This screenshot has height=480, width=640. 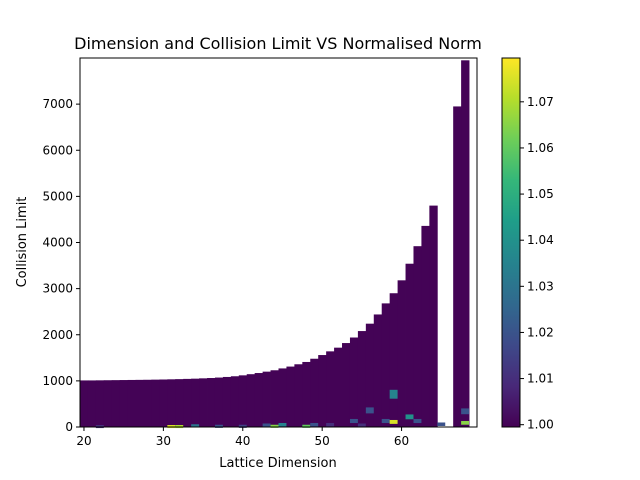 What do you see at coordinates (322, 441) in the screenshot?
I see `x-tick-label: 50` at bounding box center [322, 441].